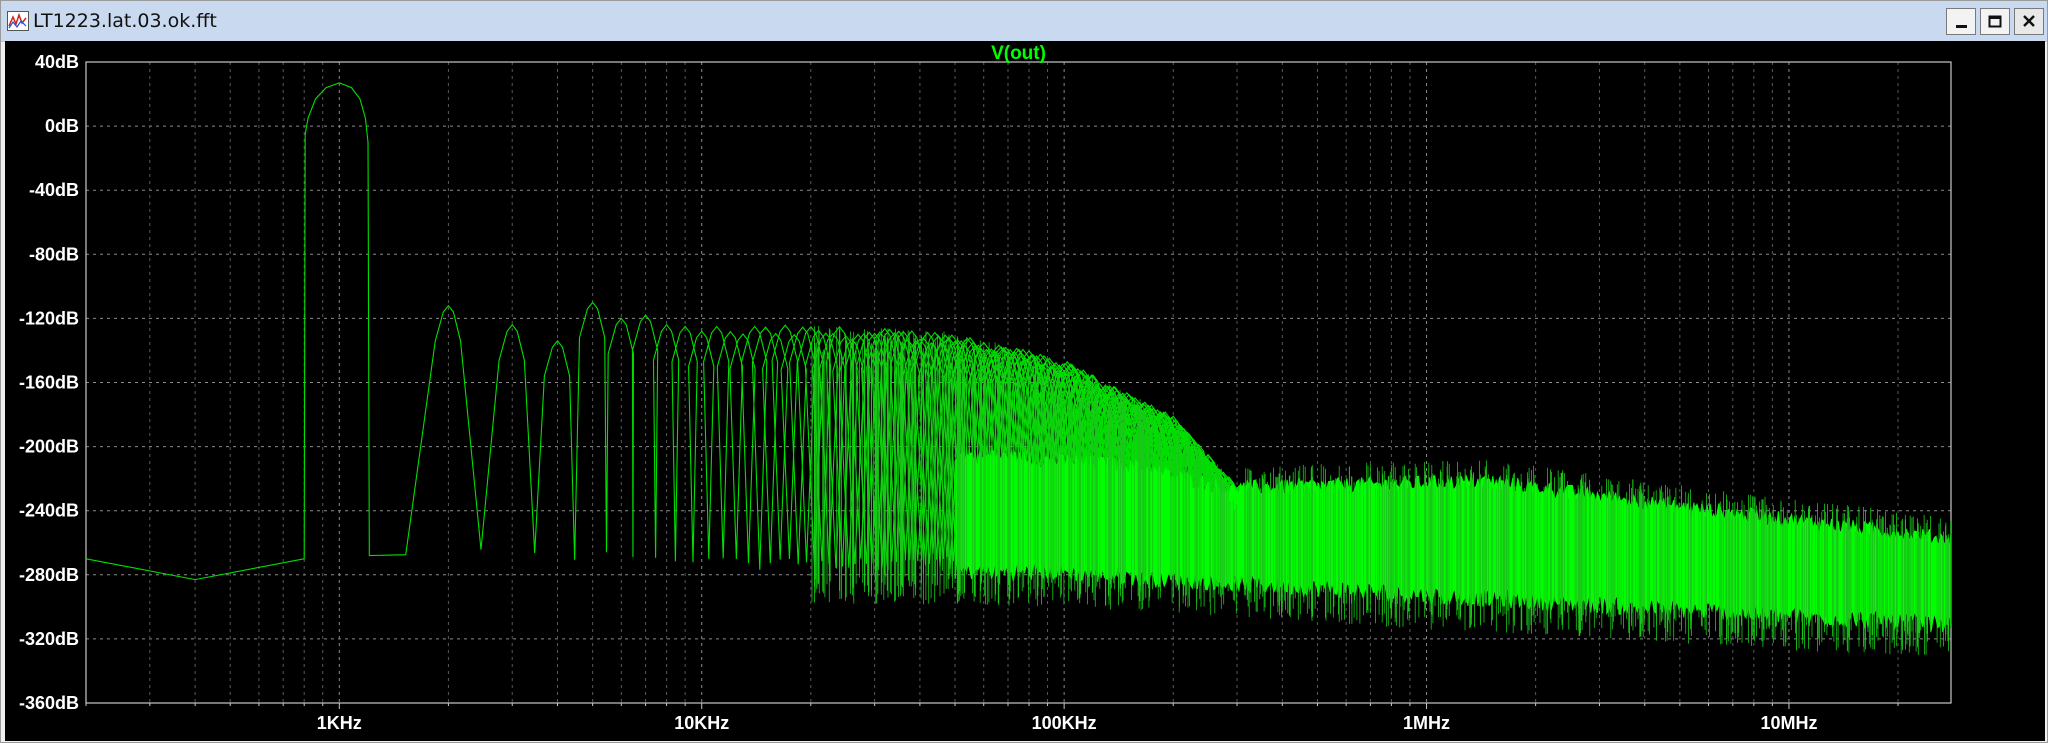 This screenshot has width=2048, height=743. I want to click on title-bar: LT1223.lat.03.ok.fft, so click(1024, 21).